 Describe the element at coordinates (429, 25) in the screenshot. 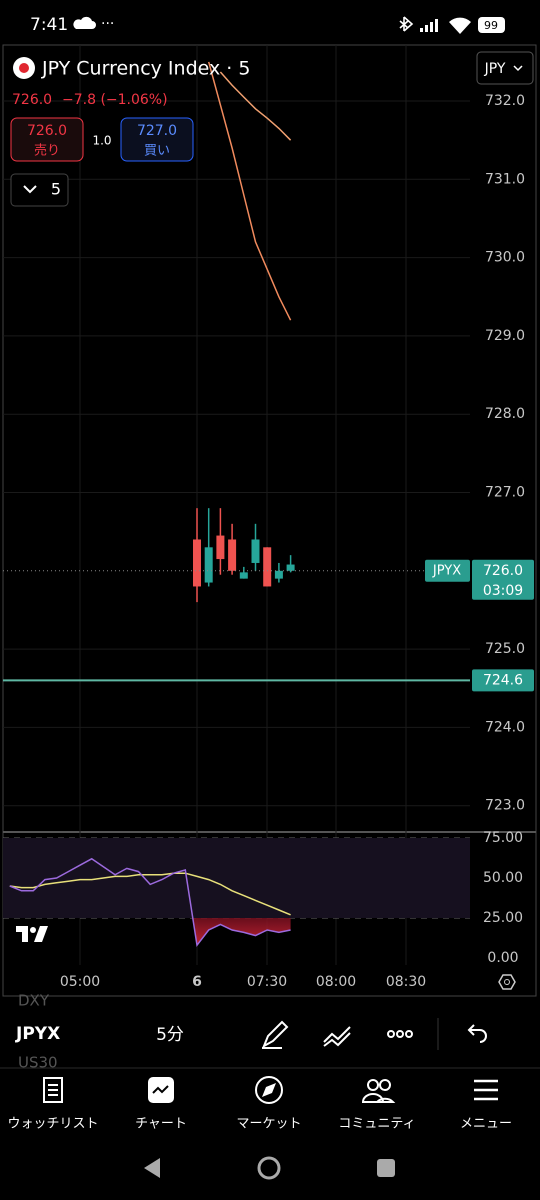

I see `signal-icon` at that location.